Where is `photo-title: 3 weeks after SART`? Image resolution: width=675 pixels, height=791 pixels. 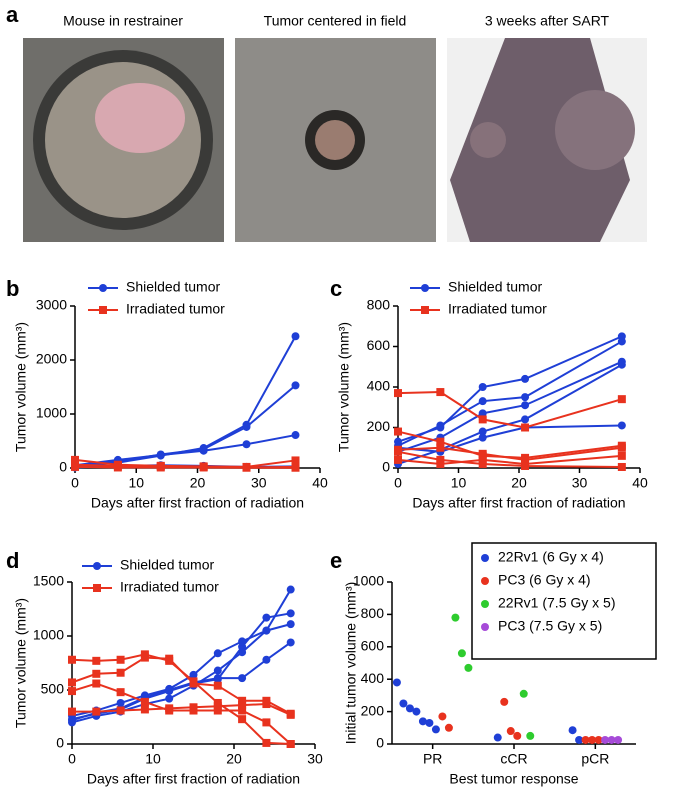 photo-title: 3 weeks after SART is located at coordinates (547, 21).